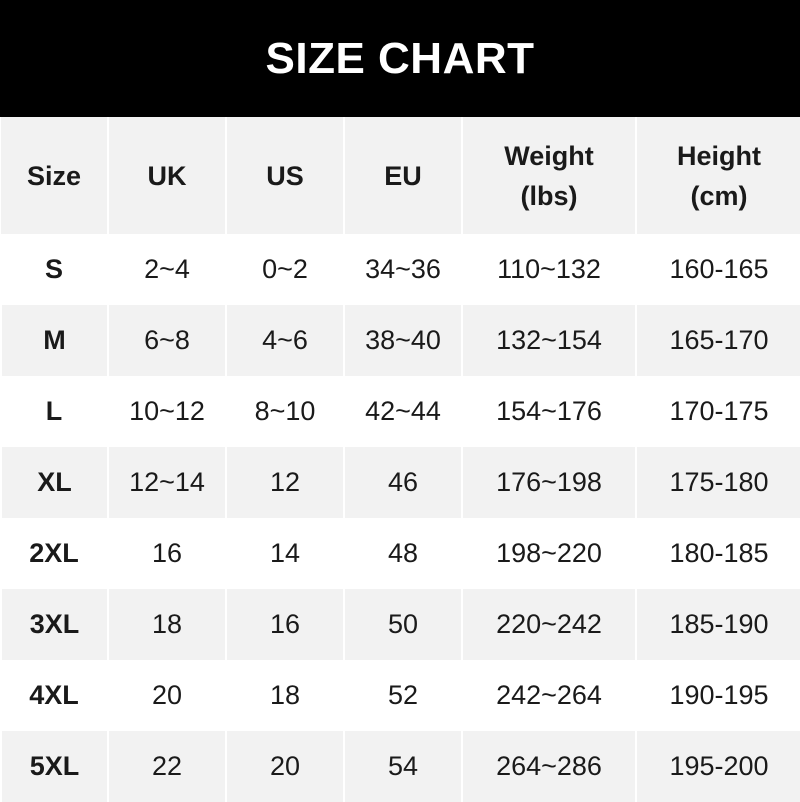  I want to click on table-cell: 10~12, so click(167, 411).